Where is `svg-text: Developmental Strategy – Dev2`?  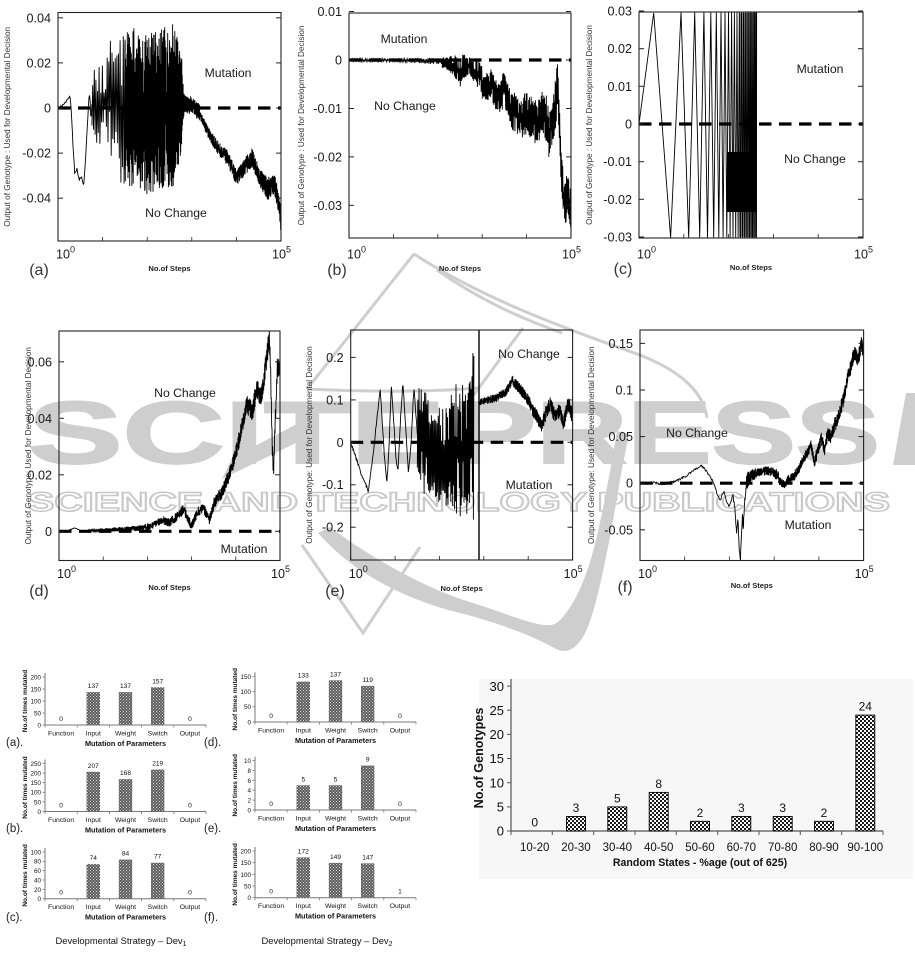 svg-text: Developmental Strategy – Dev2 is located at coordinates (326, 941).